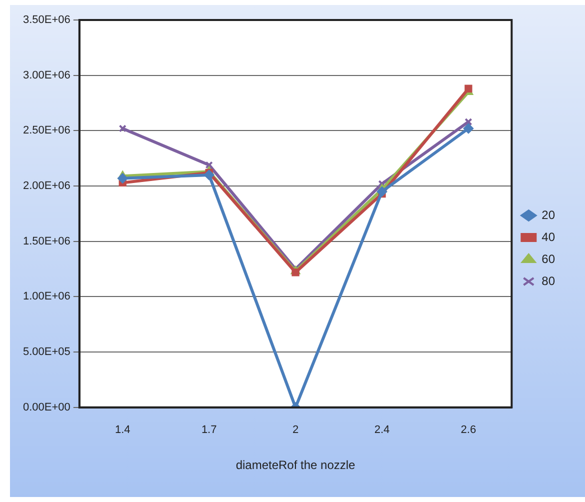 Image resolution: width=585 pixels, height=502 pixels. Describe the element at coordinates (549, 215) in the screenshot. I see `legend-label: 20` at that location.